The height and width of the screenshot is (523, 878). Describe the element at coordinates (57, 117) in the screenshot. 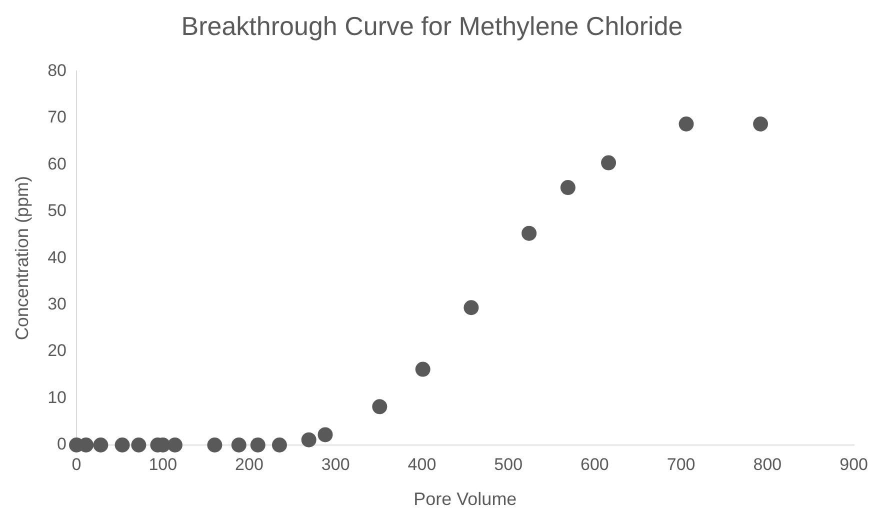

I see `y-tick-label: 70` at that location.